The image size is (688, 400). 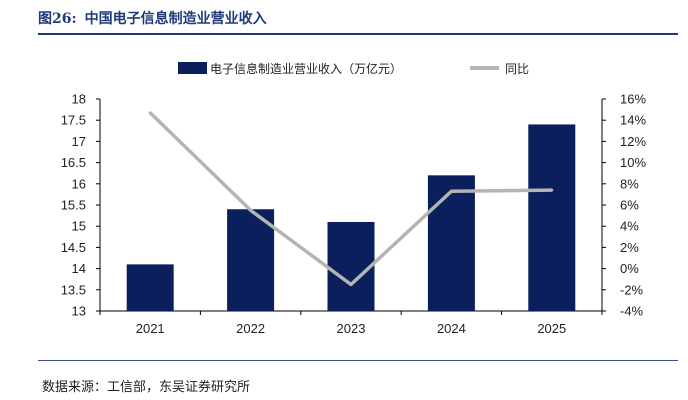 What do you see at coordinates (250, 328) in the screenshot?
I see `x-tick-label: 2022` at bounding box center [250, 328].